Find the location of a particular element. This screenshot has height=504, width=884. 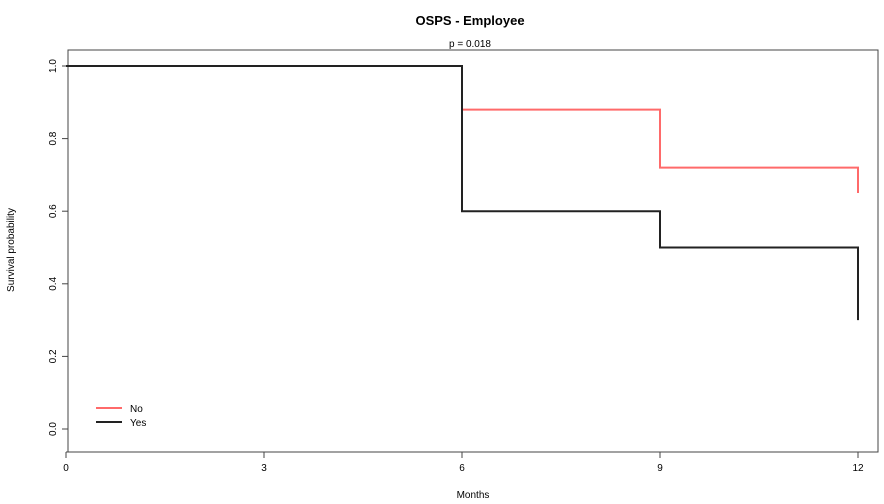

y-tick-label: 0.6 is located at coordinates (53, 211).